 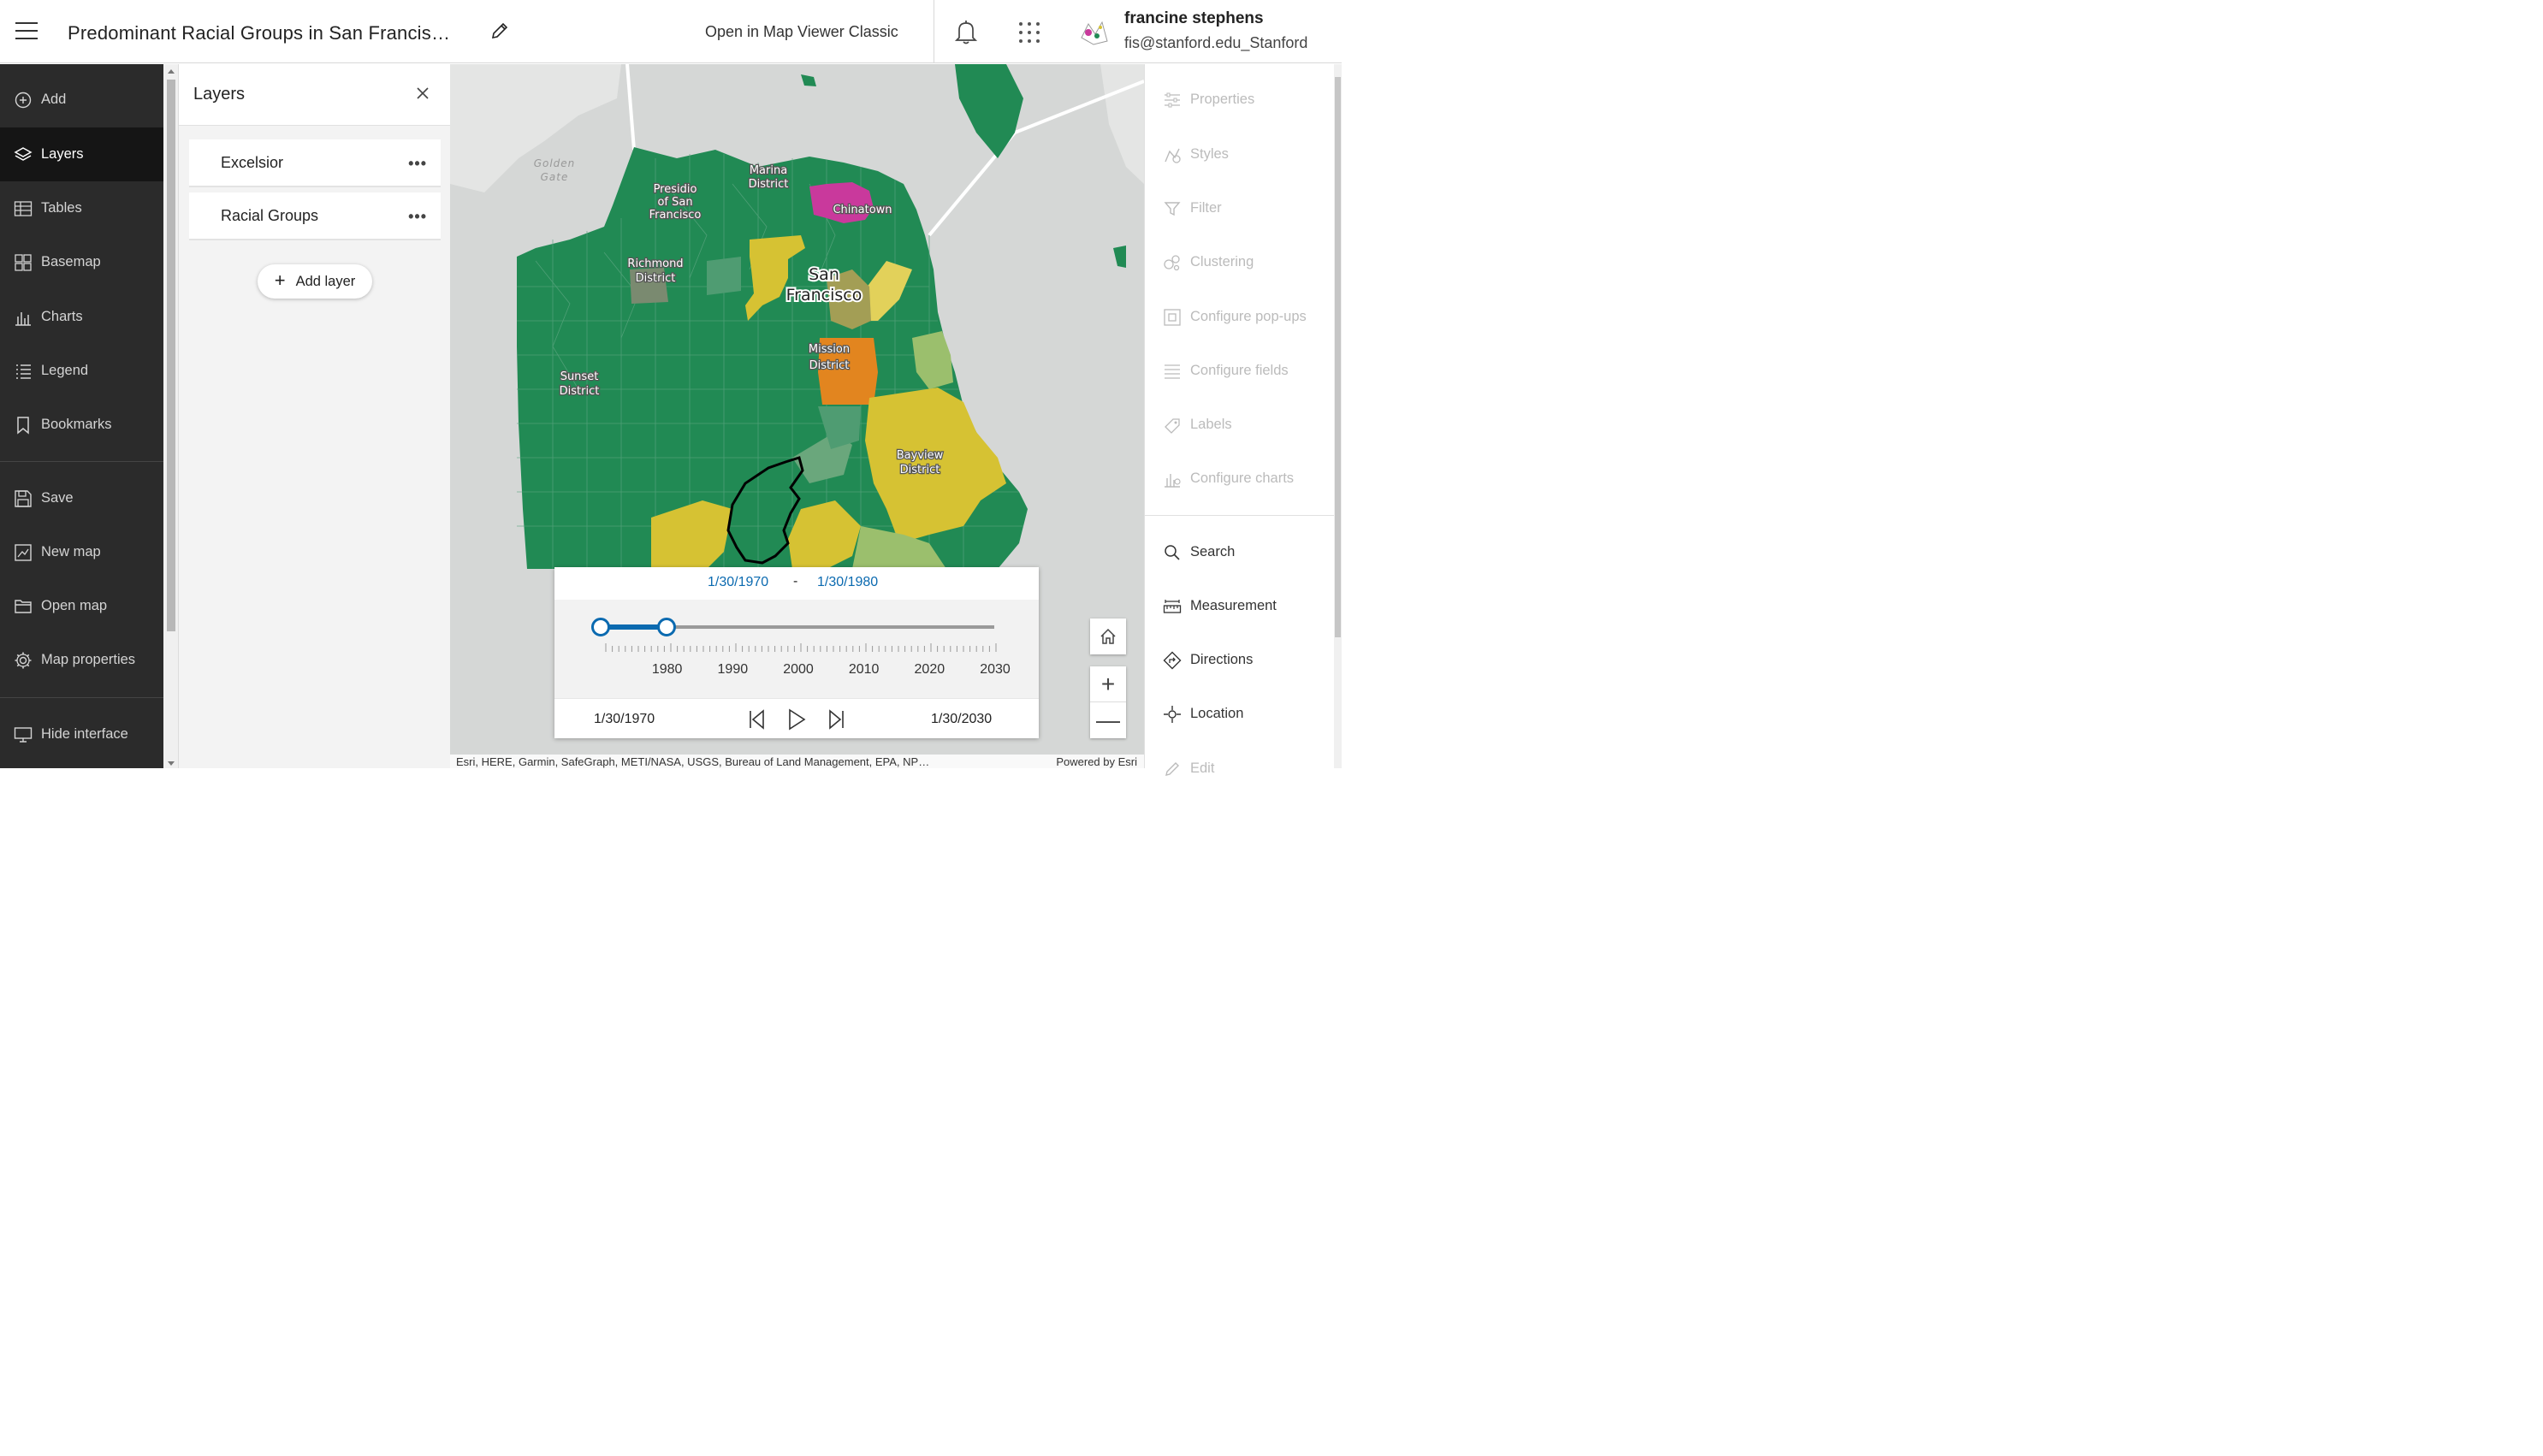 What do you see at coordinates (864, 669) in the screenshot?
I see `slider-tick-label: 2010` at bounding box center [864, 669].